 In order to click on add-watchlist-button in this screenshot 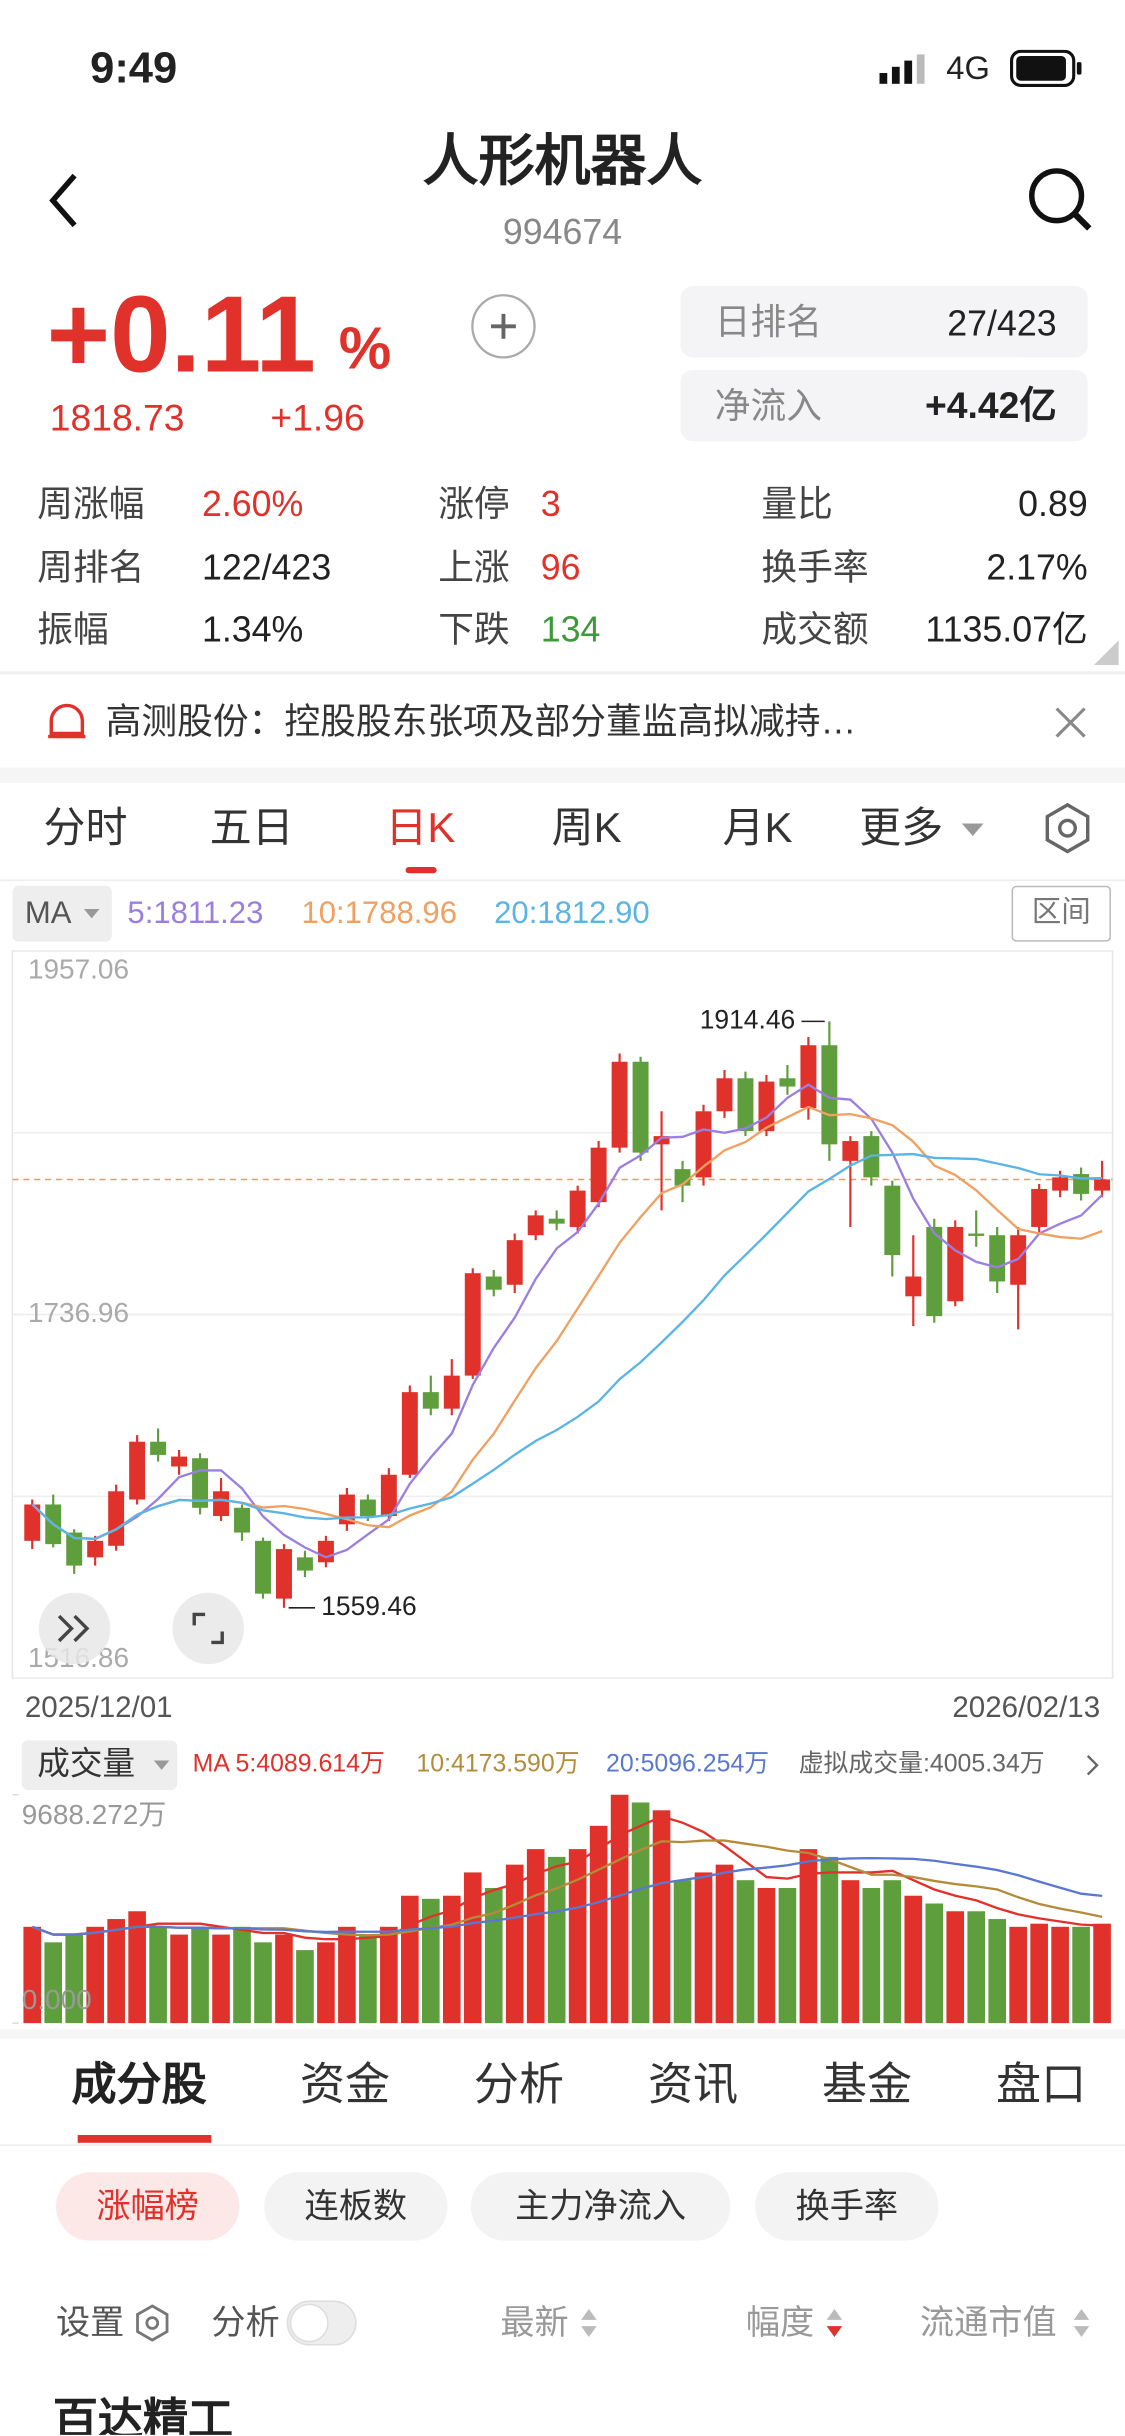, I will do `click(503, 326)`.